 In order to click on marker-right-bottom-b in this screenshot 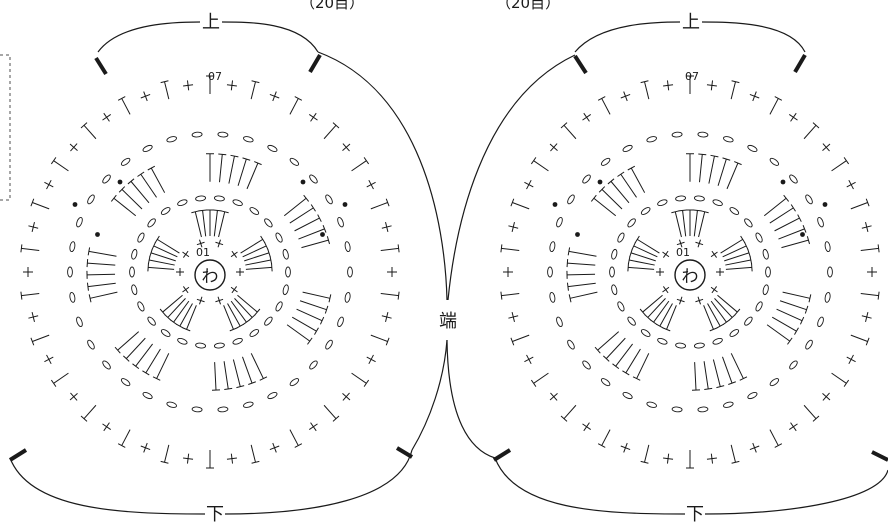, I will do `click(879, 456)`.